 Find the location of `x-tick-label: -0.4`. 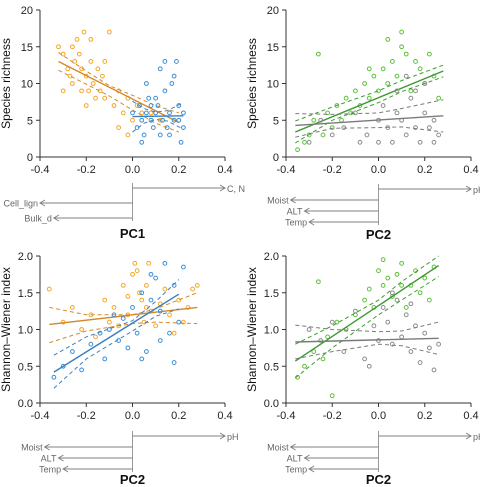

x-tick-label: -0.4 is located at coordinates (286, 416).